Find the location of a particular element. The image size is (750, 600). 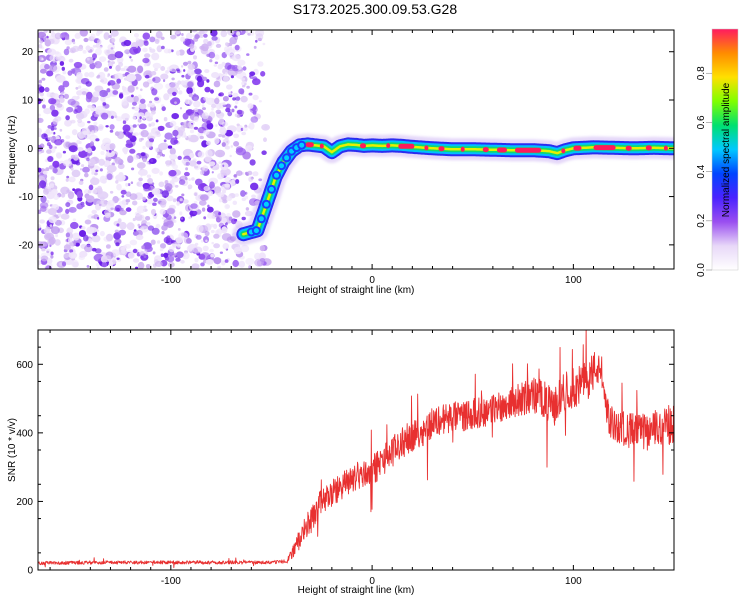

y-tick-label: 0 is located at coordinates (30, 149).